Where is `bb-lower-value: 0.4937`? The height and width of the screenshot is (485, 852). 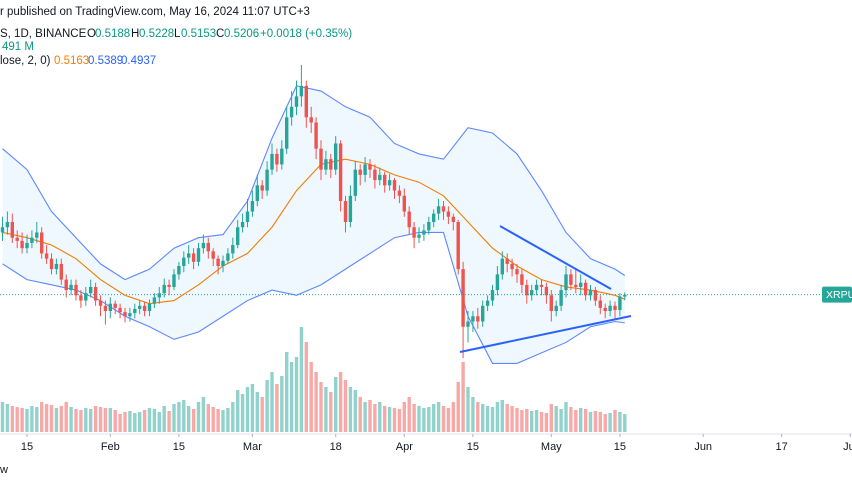
bb-lower-value: 0.4937 is located at coordinates (138, 61).